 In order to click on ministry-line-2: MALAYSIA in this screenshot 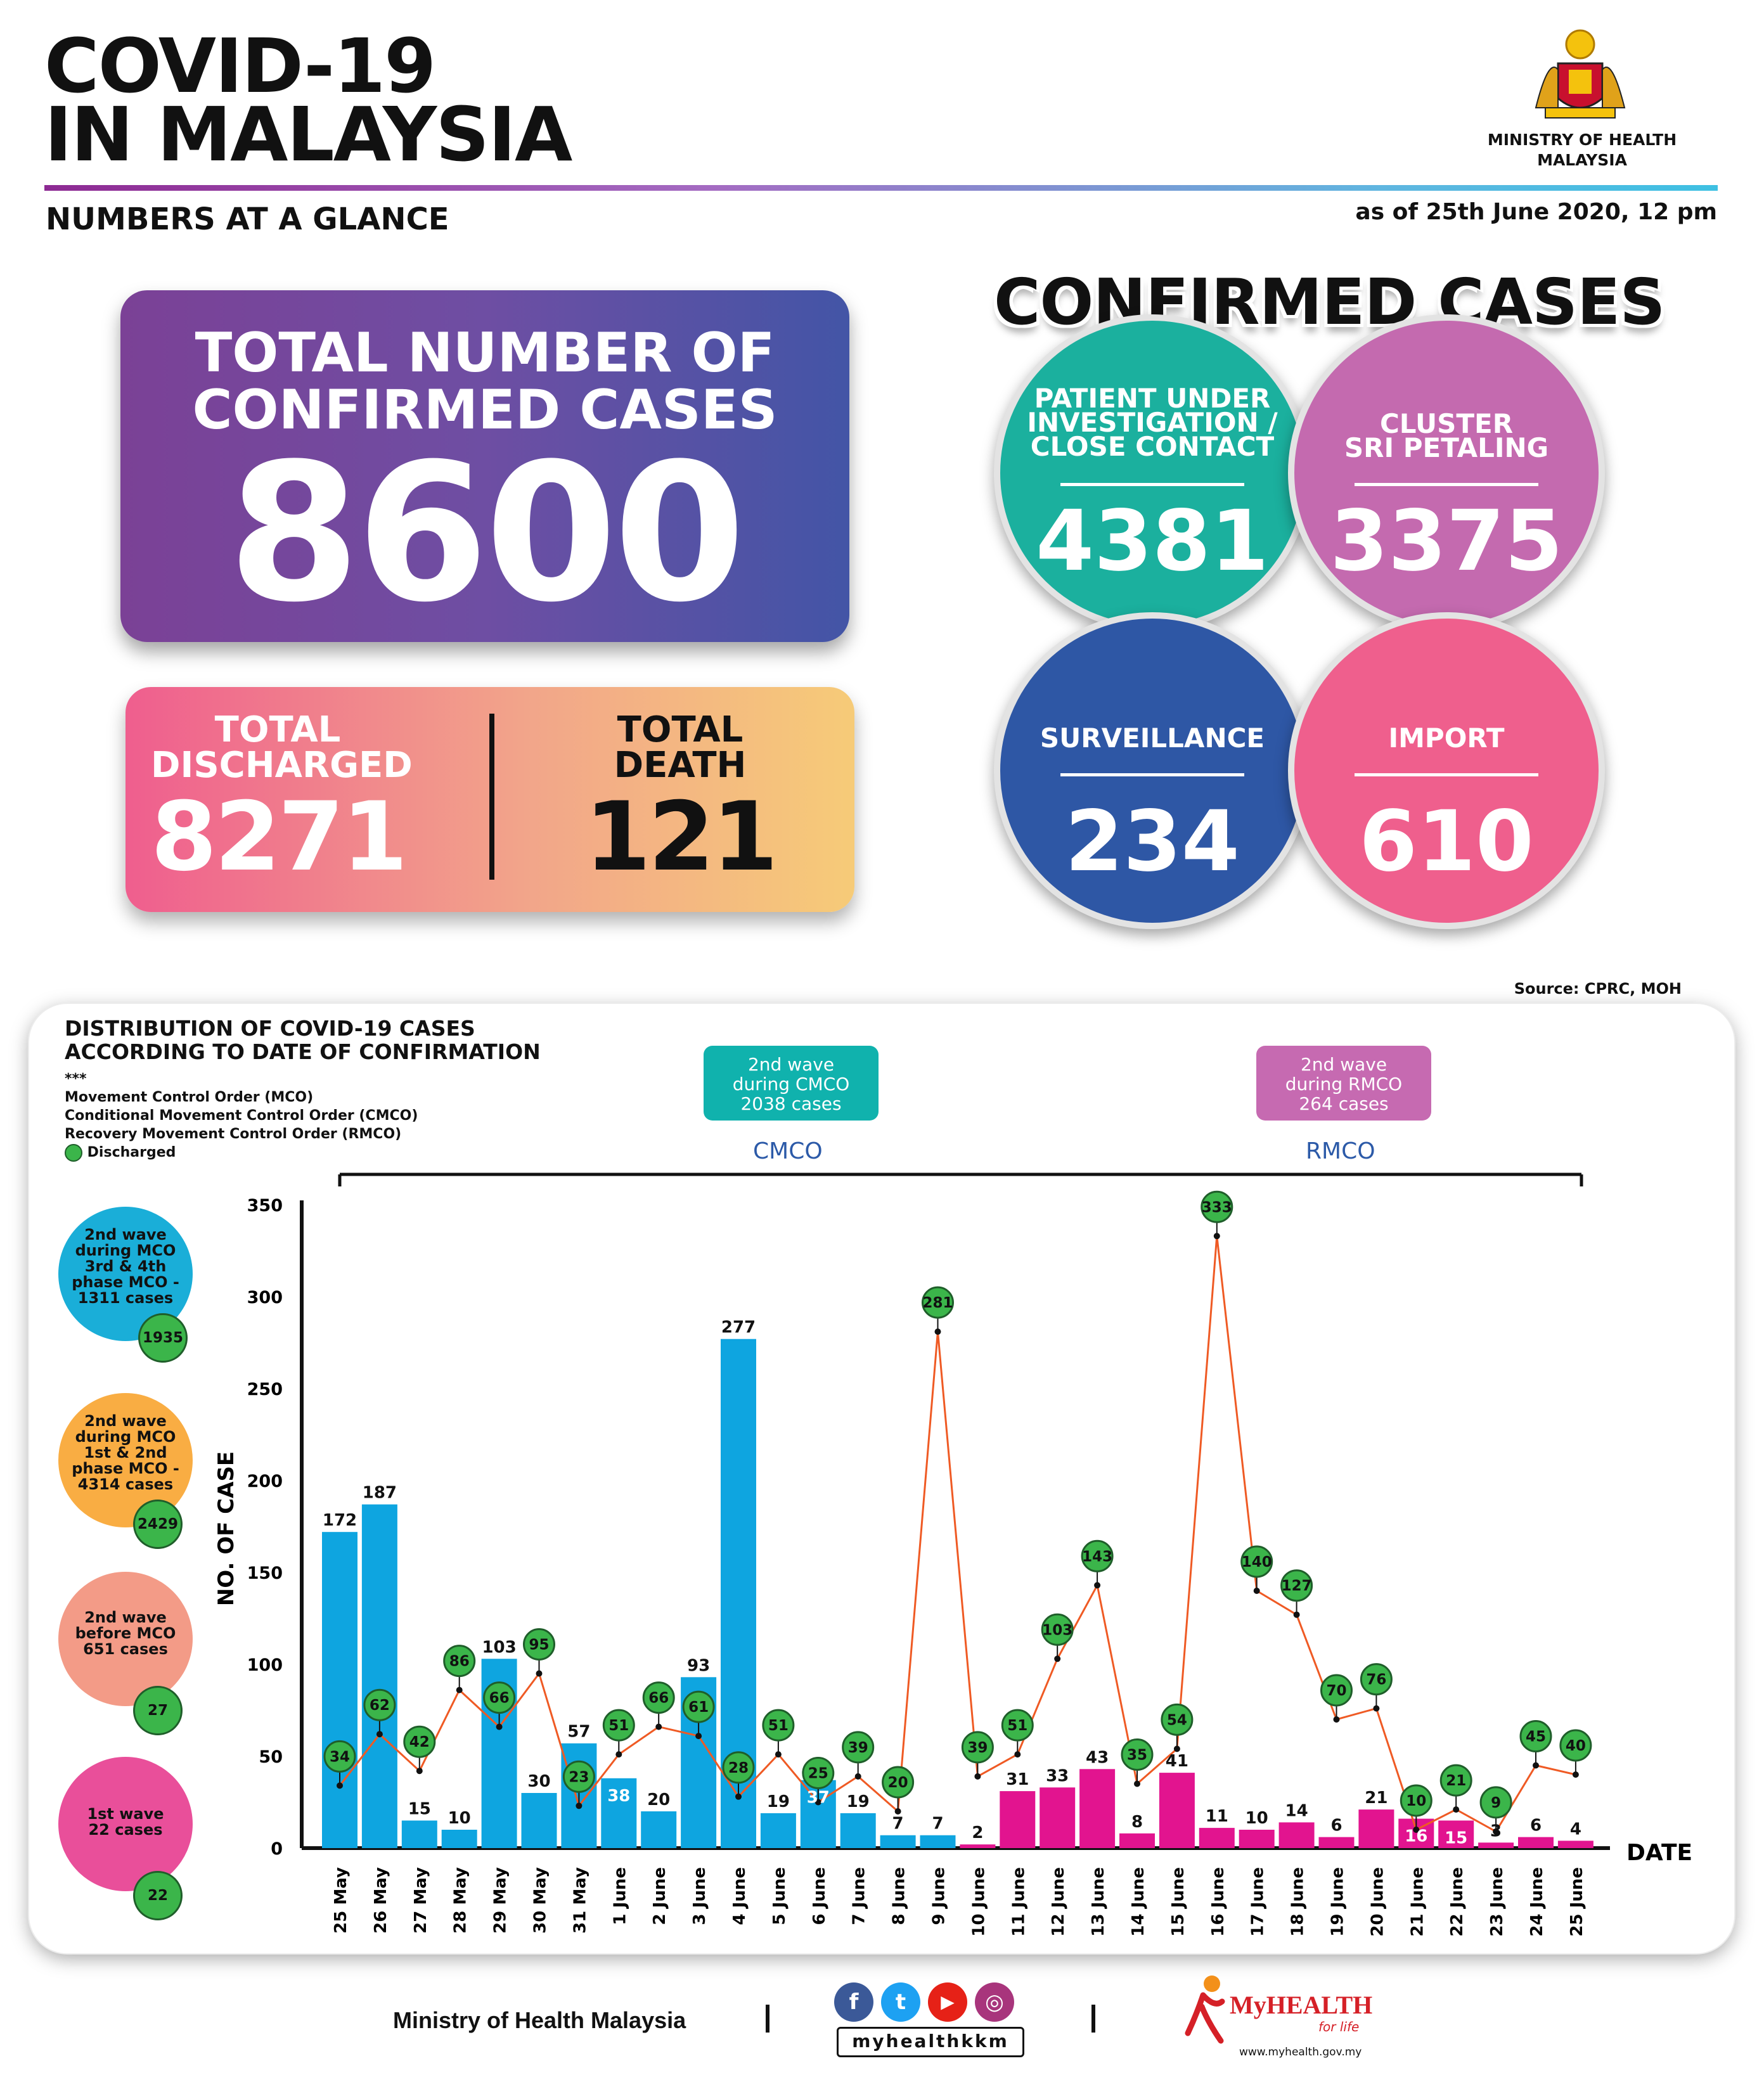, I will do `click(1582, 160)`.